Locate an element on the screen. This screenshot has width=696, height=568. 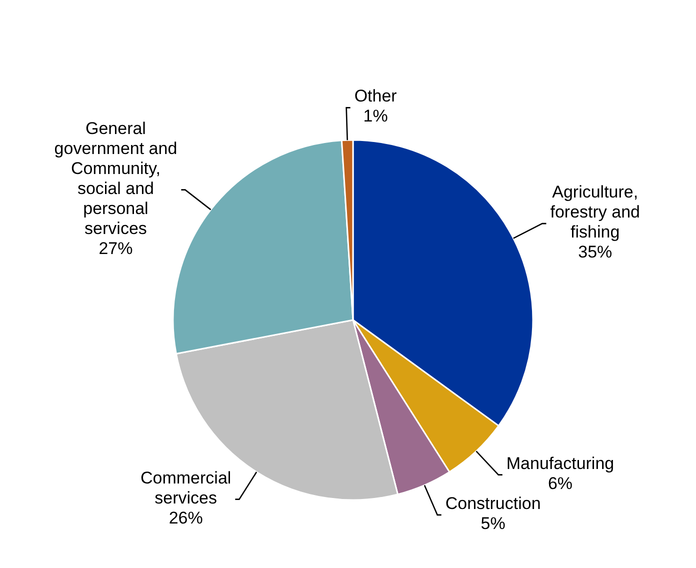
slice-label: Construction is located at coordinates (493, 503).